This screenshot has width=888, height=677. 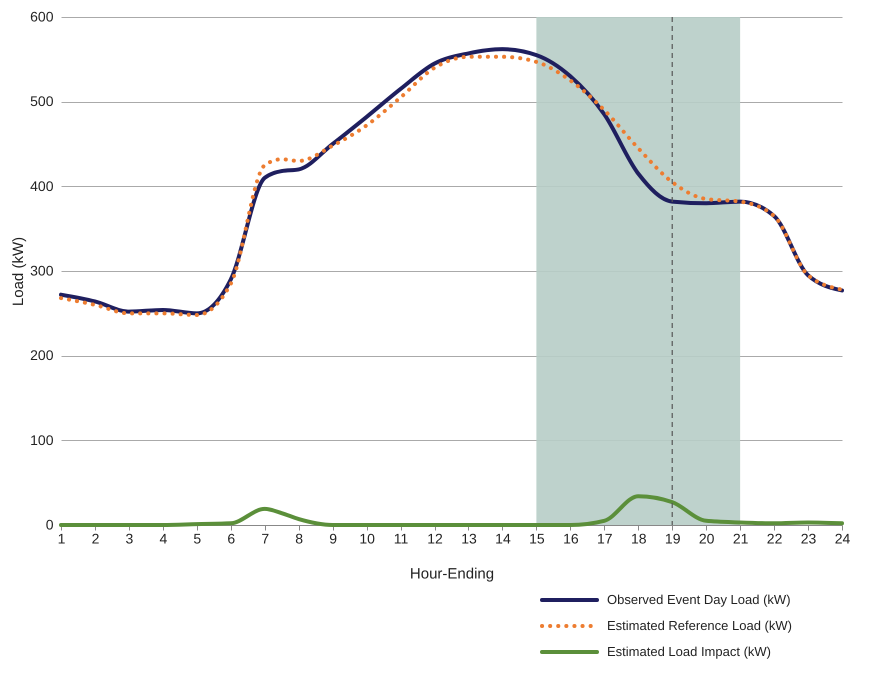 What do you see at coordinates (706, 538) in the screenshot?
I see `x-tick-label: 20` at bounding box center [706, 538].